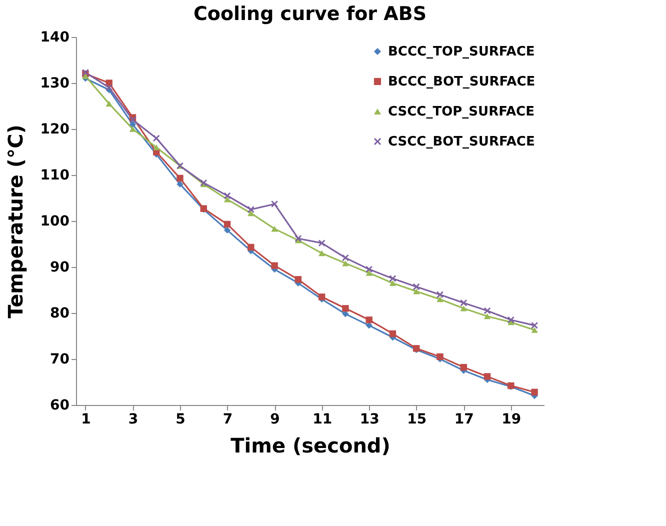 The image size is (666, 526). I want to click on legend-label: CSCC_BOT_SURFACE, so click(461, 142).